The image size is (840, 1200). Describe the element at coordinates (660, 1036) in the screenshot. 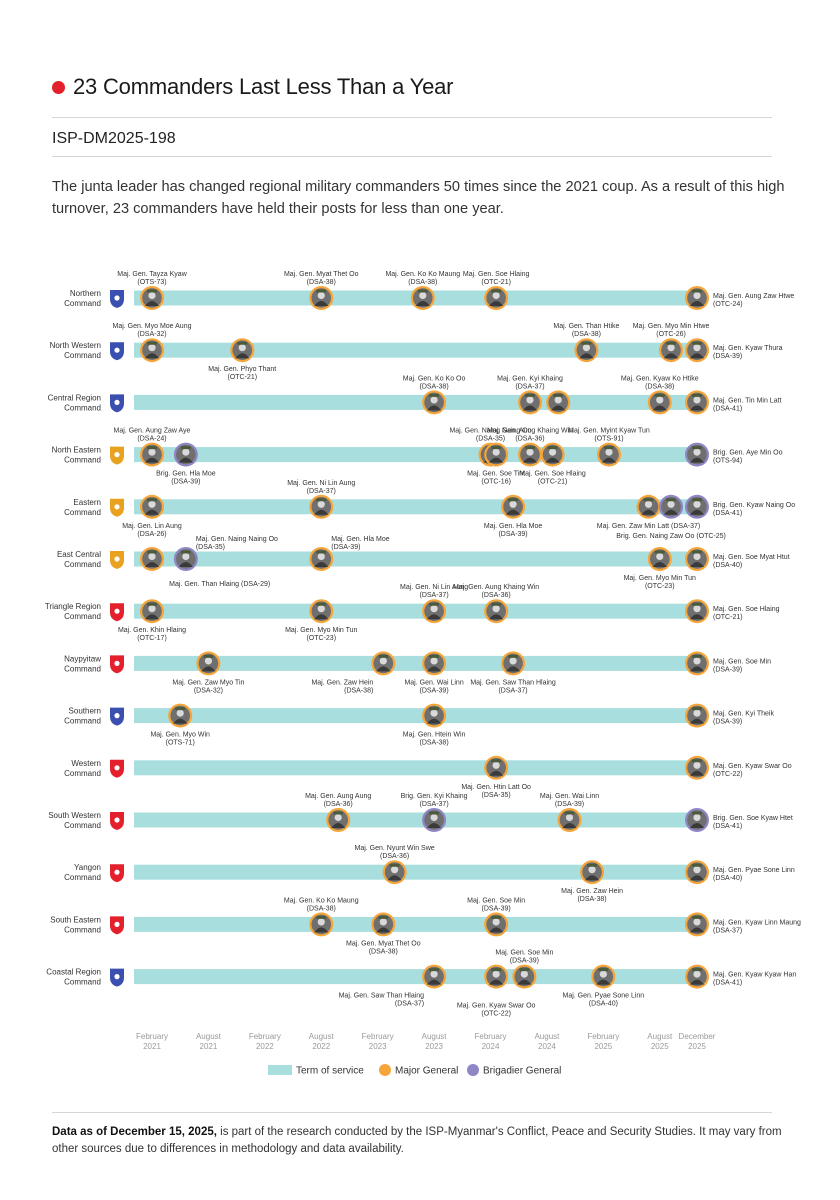

I see `x-tick-label: August` at that location.